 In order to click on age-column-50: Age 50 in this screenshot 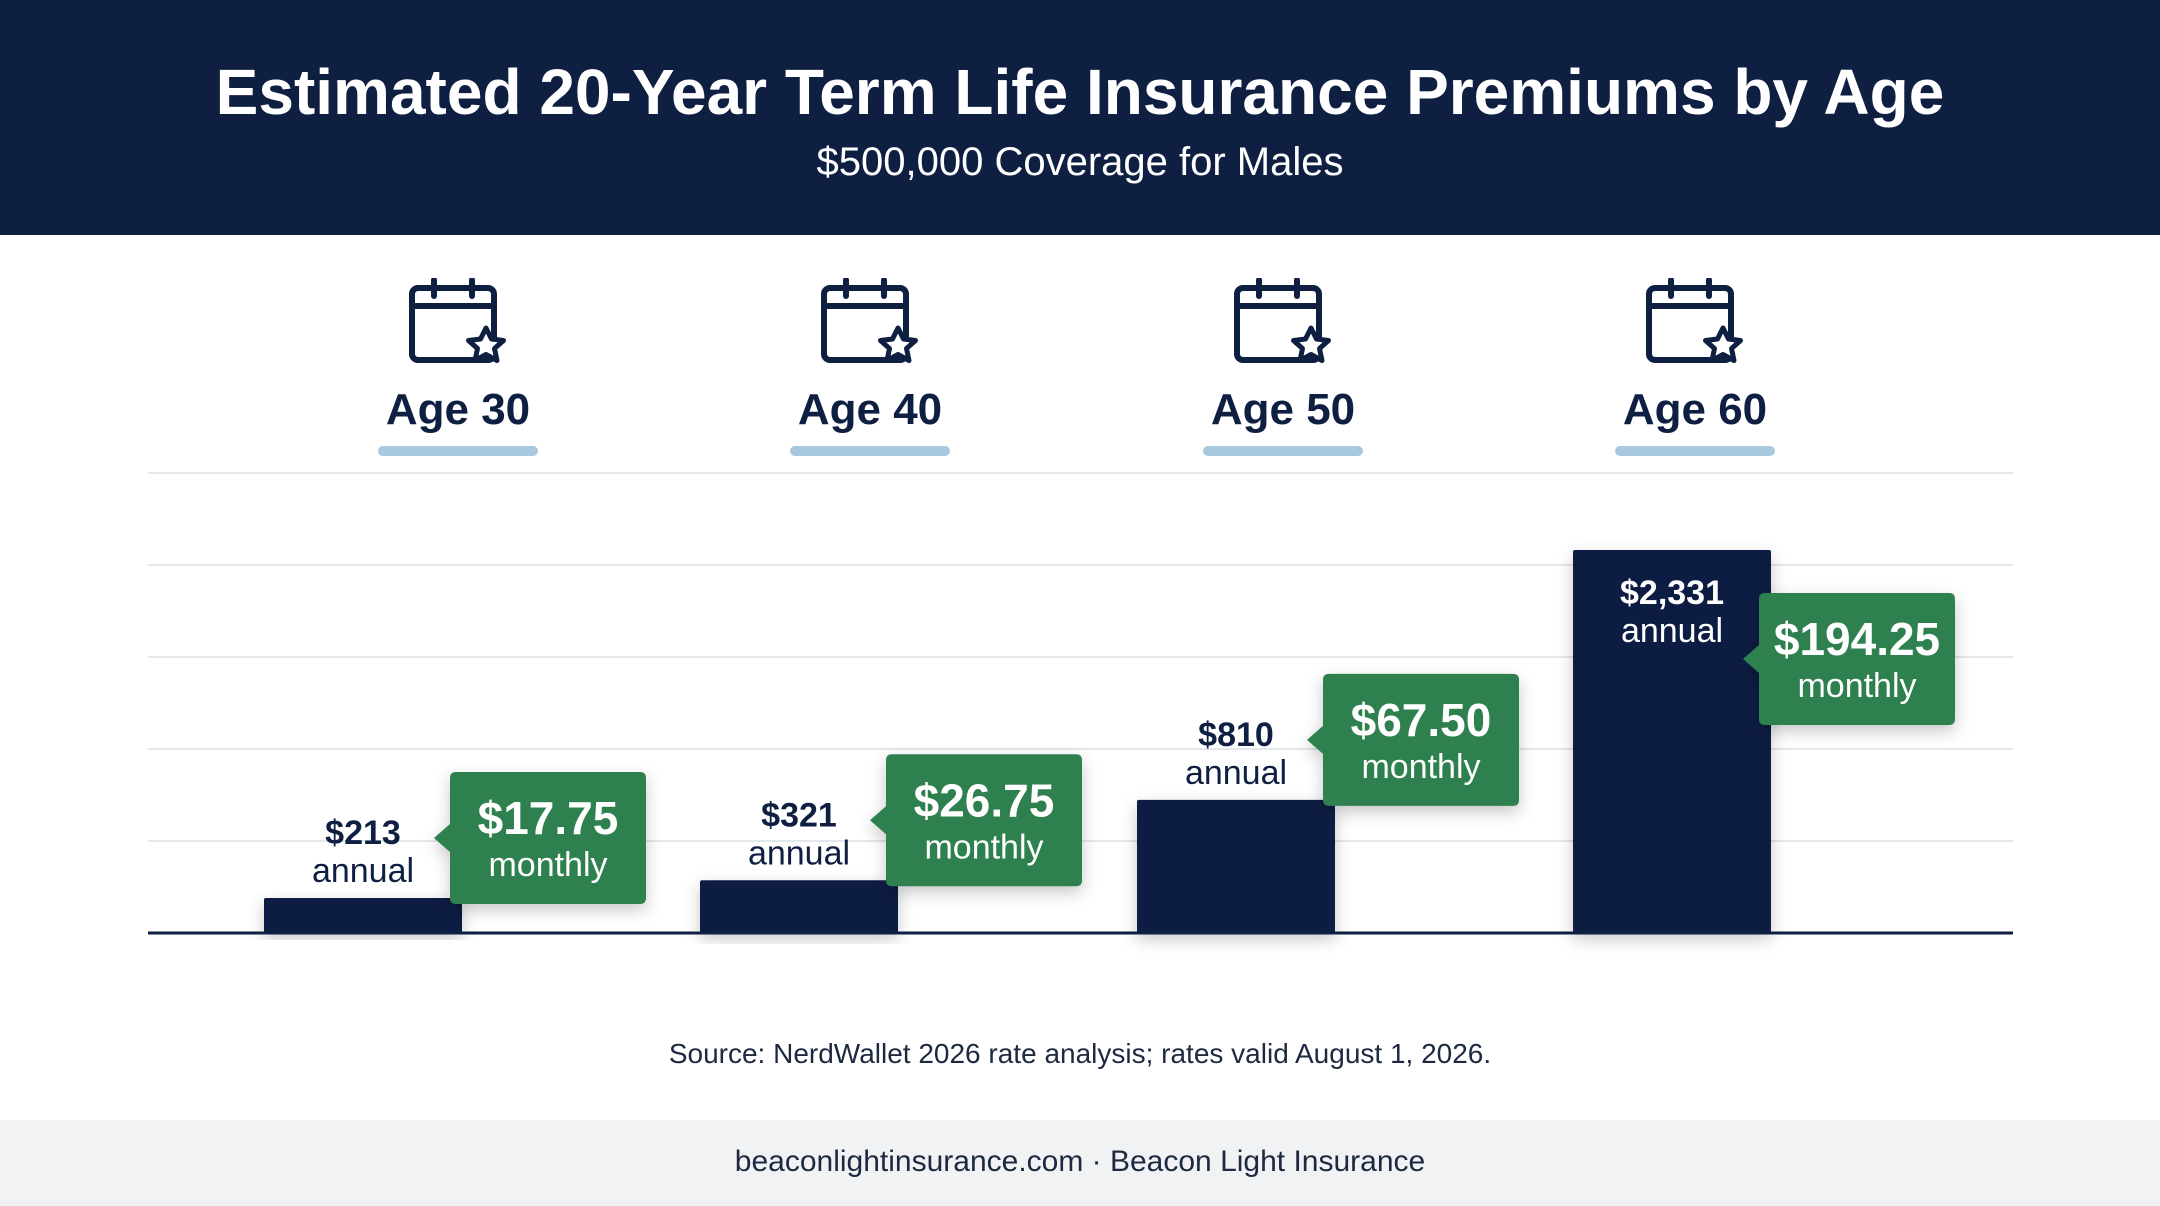, I will do `click(1283, 367)`.